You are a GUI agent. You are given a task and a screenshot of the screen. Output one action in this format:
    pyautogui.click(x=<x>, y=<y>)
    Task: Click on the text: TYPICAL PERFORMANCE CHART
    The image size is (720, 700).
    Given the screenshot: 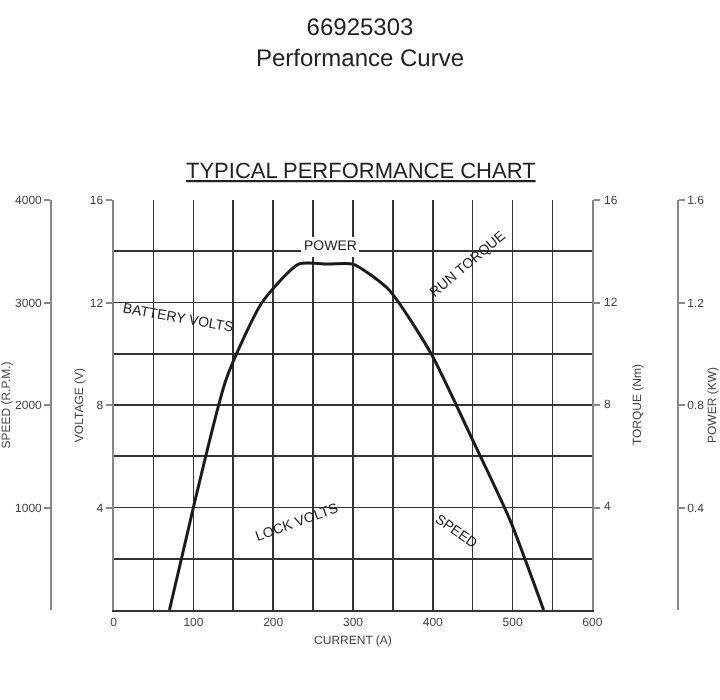 What is the action you would take?
    pyautogui.click(x=361, y=172)
    